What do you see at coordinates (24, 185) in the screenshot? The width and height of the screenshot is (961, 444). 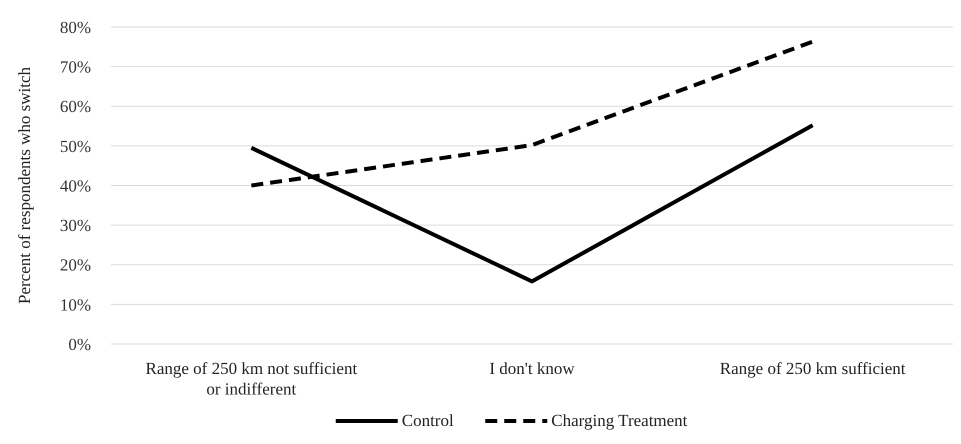 I see `y-axis-title: Percent of respondents who switch` at bounding box center [24, 185].